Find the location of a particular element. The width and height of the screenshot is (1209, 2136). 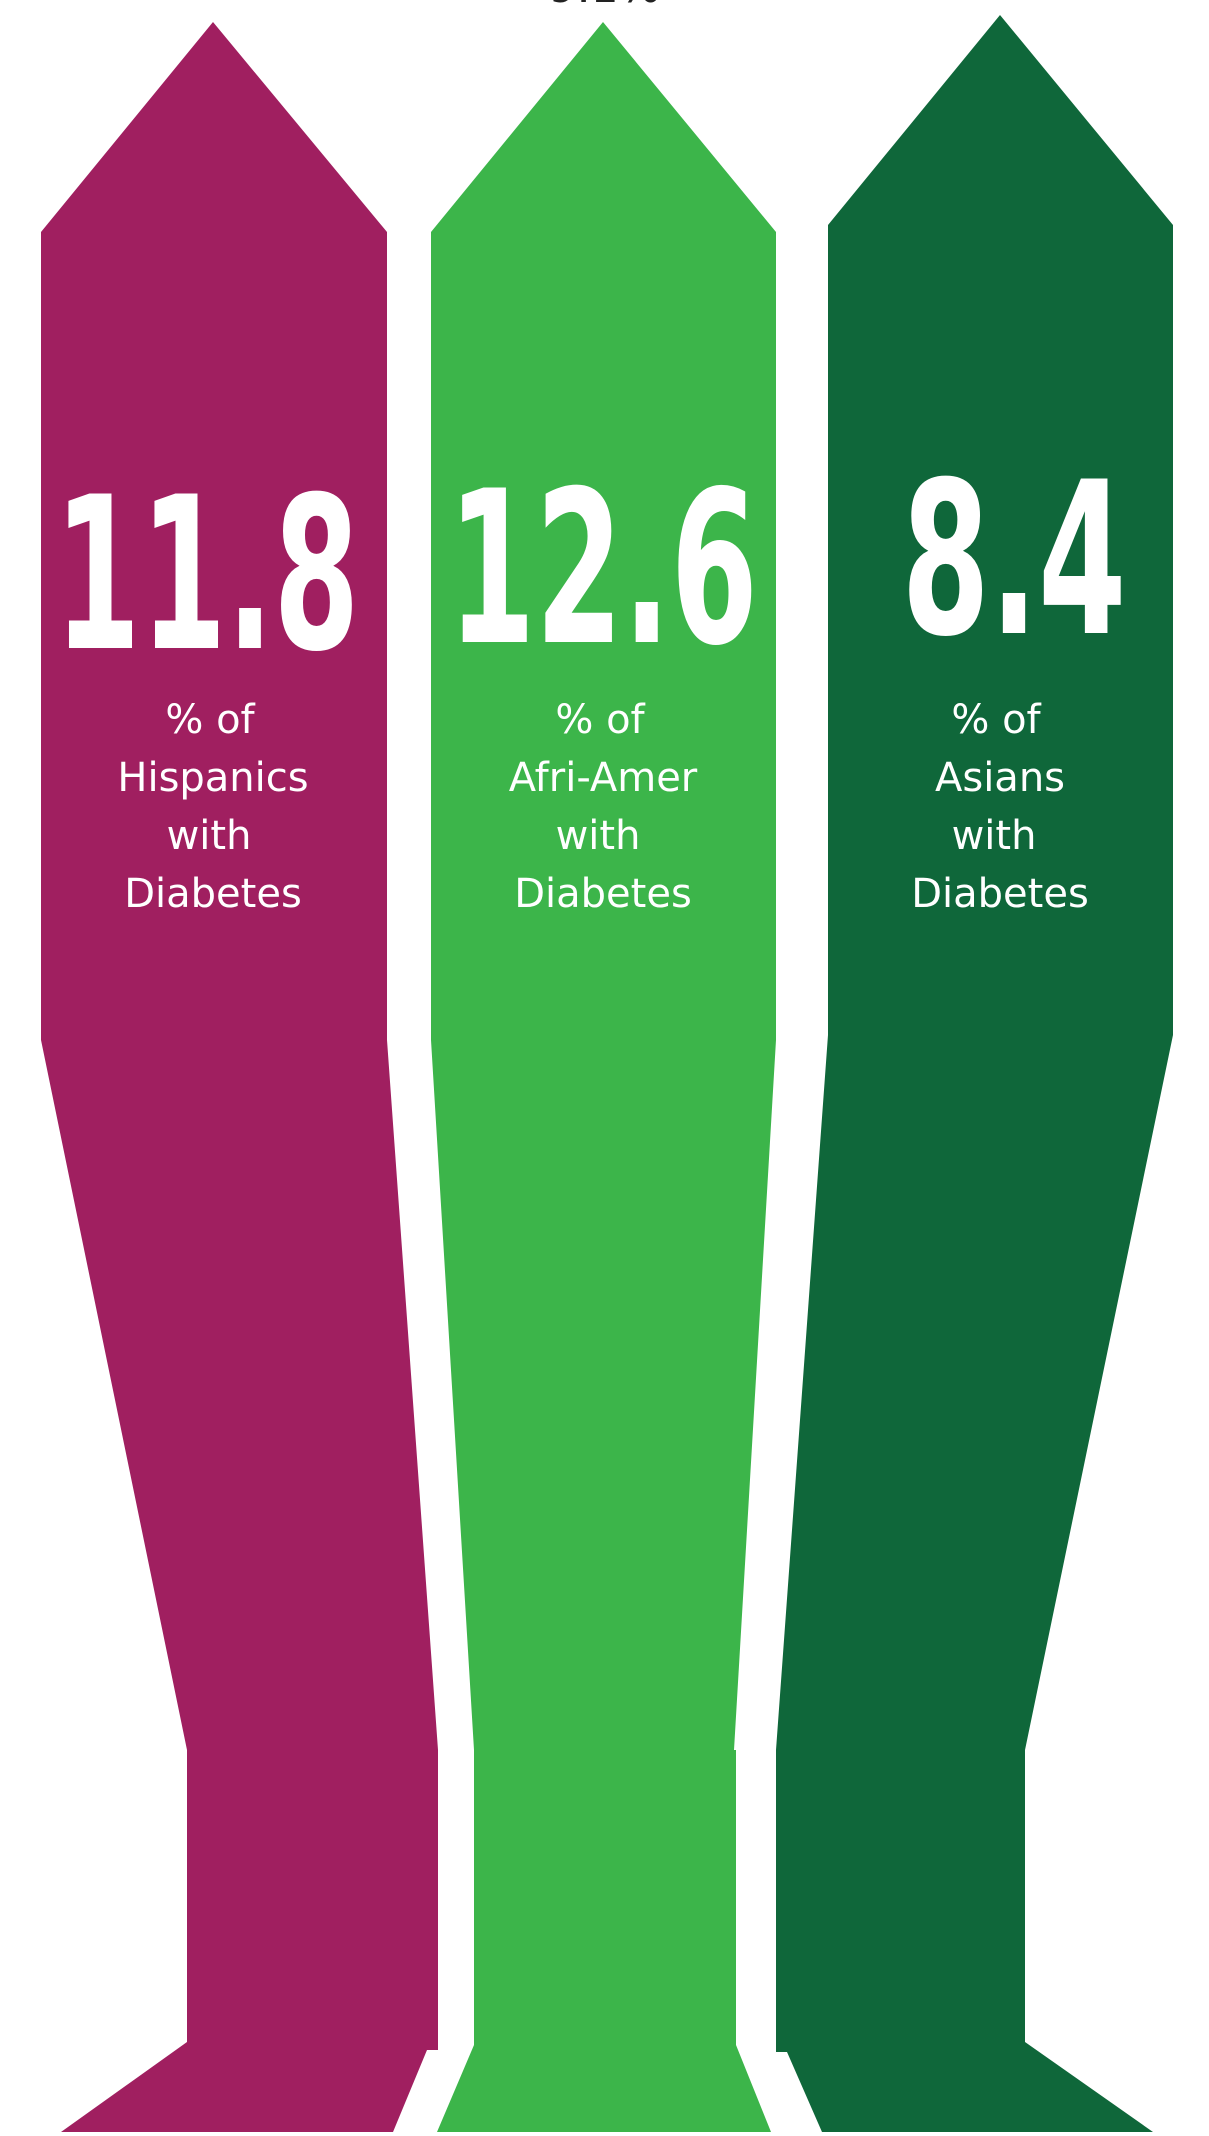

caption-asians-line-1: % of is located at coordinates (996, 720).